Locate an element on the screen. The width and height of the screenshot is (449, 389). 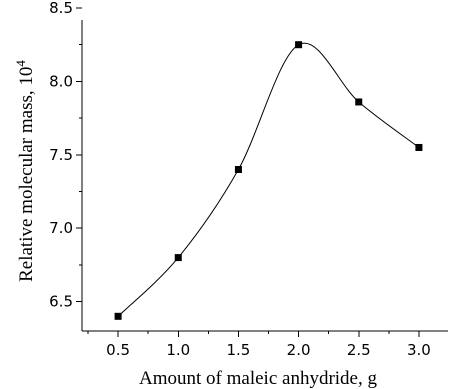
x-tick-label: 1.0 is located at coordinates (178, 350).